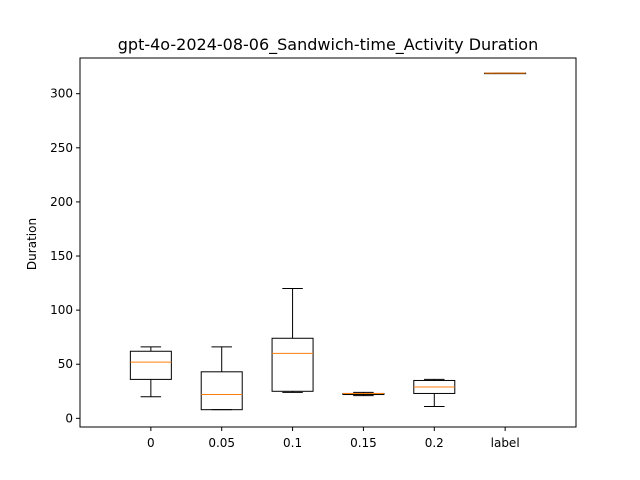  Describe the element at coordinates (363, 443) in the screenshot. I see `x-tick-label: 0.15` at that location.